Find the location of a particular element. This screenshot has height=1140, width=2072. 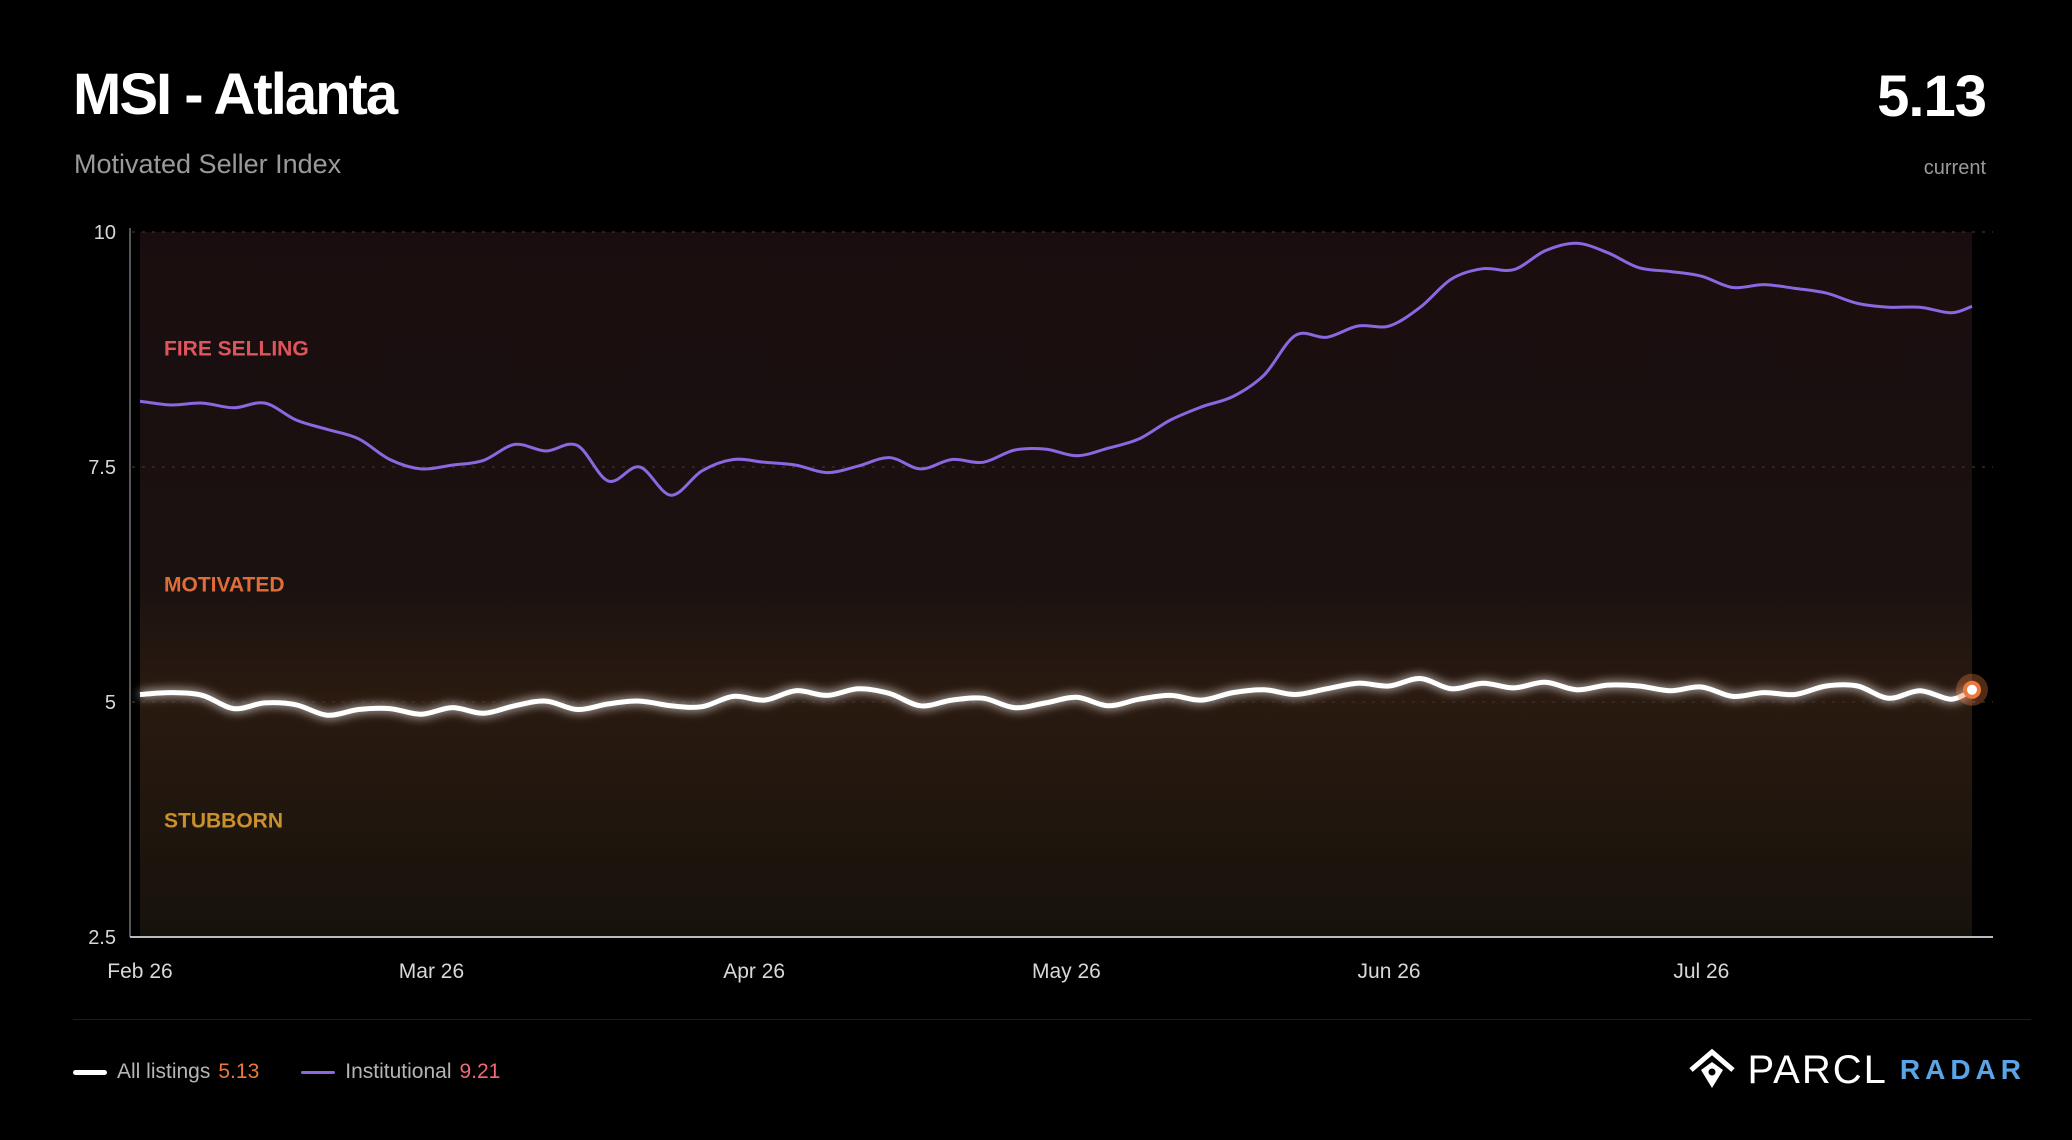

current-value: 5.13 is located at coordinates (1932, 96).